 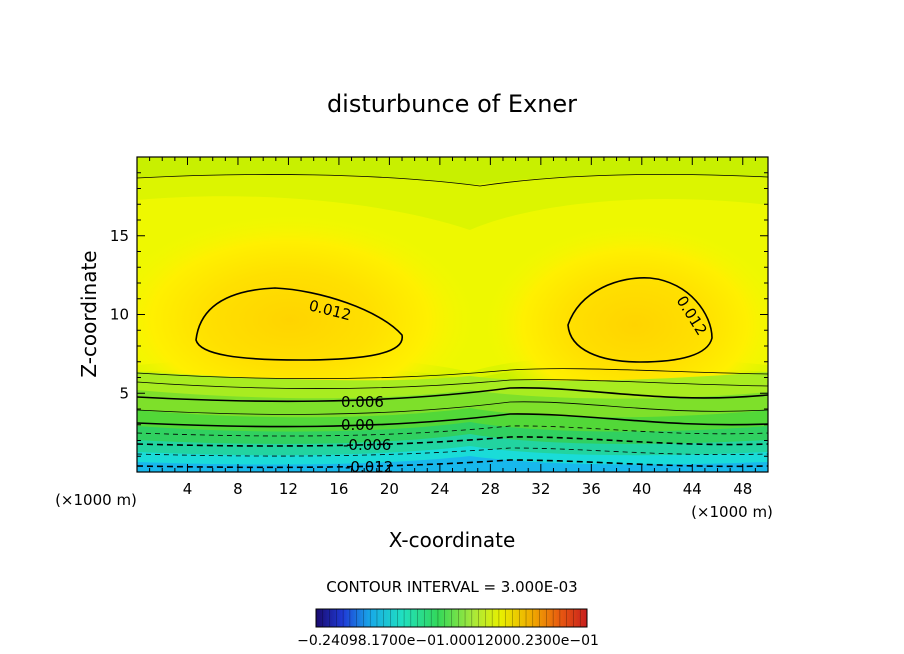 What do you see at coordinates (452, 540) in the screenshot?
I see `x-axis-label: X-coordinate` at bounding box center [452, 540].